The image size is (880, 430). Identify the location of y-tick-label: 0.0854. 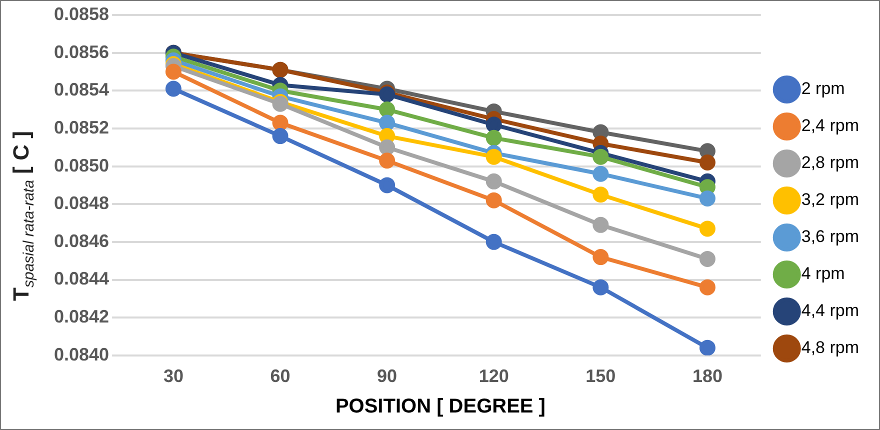
(82, 90).